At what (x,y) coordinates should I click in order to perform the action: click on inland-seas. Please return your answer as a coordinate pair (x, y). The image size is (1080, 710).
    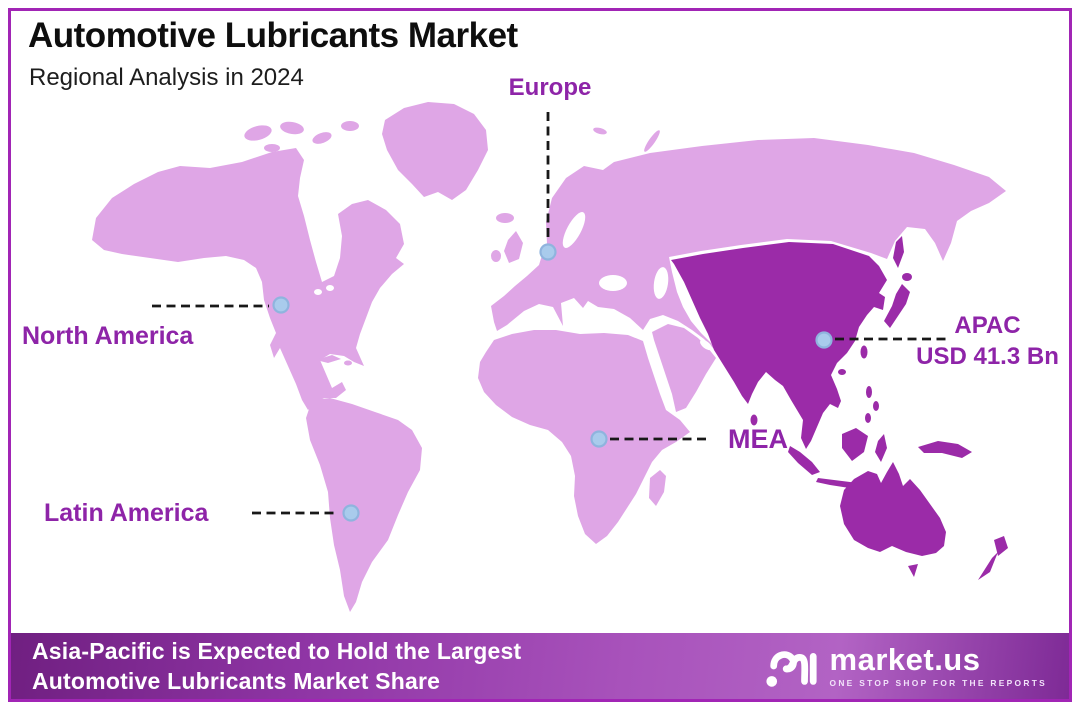
    Looking at the image, I should click on (513, 281).